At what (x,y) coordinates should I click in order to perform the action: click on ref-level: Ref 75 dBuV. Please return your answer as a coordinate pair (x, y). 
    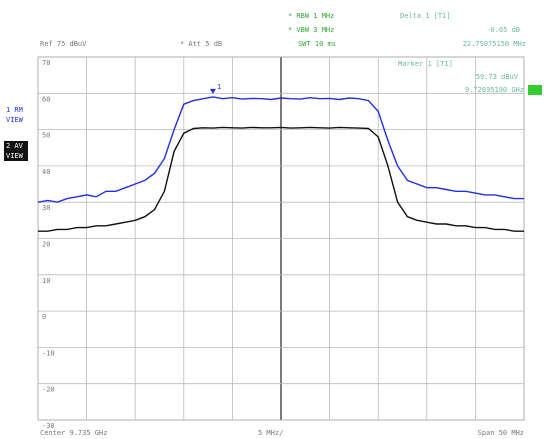
    Looking at the image, I should click on (63, 44).